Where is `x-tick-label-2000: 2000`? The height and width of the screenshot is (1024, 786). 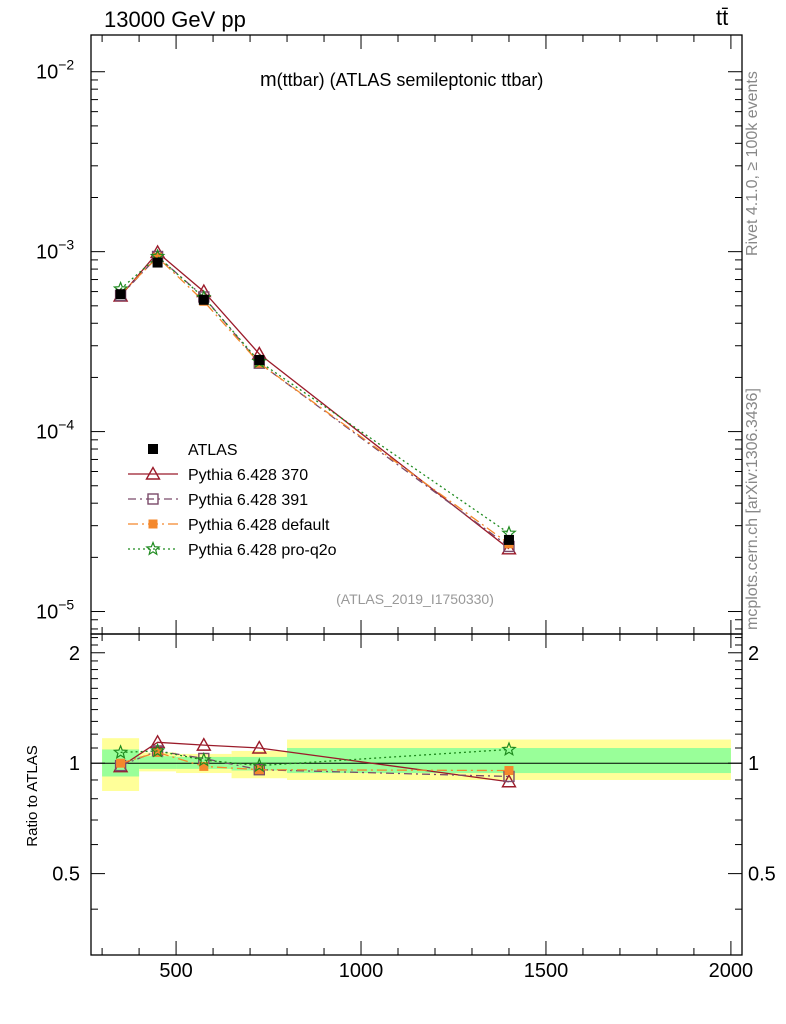 x-tick-label-2000: 2000 is located at coordinates (731, 971).